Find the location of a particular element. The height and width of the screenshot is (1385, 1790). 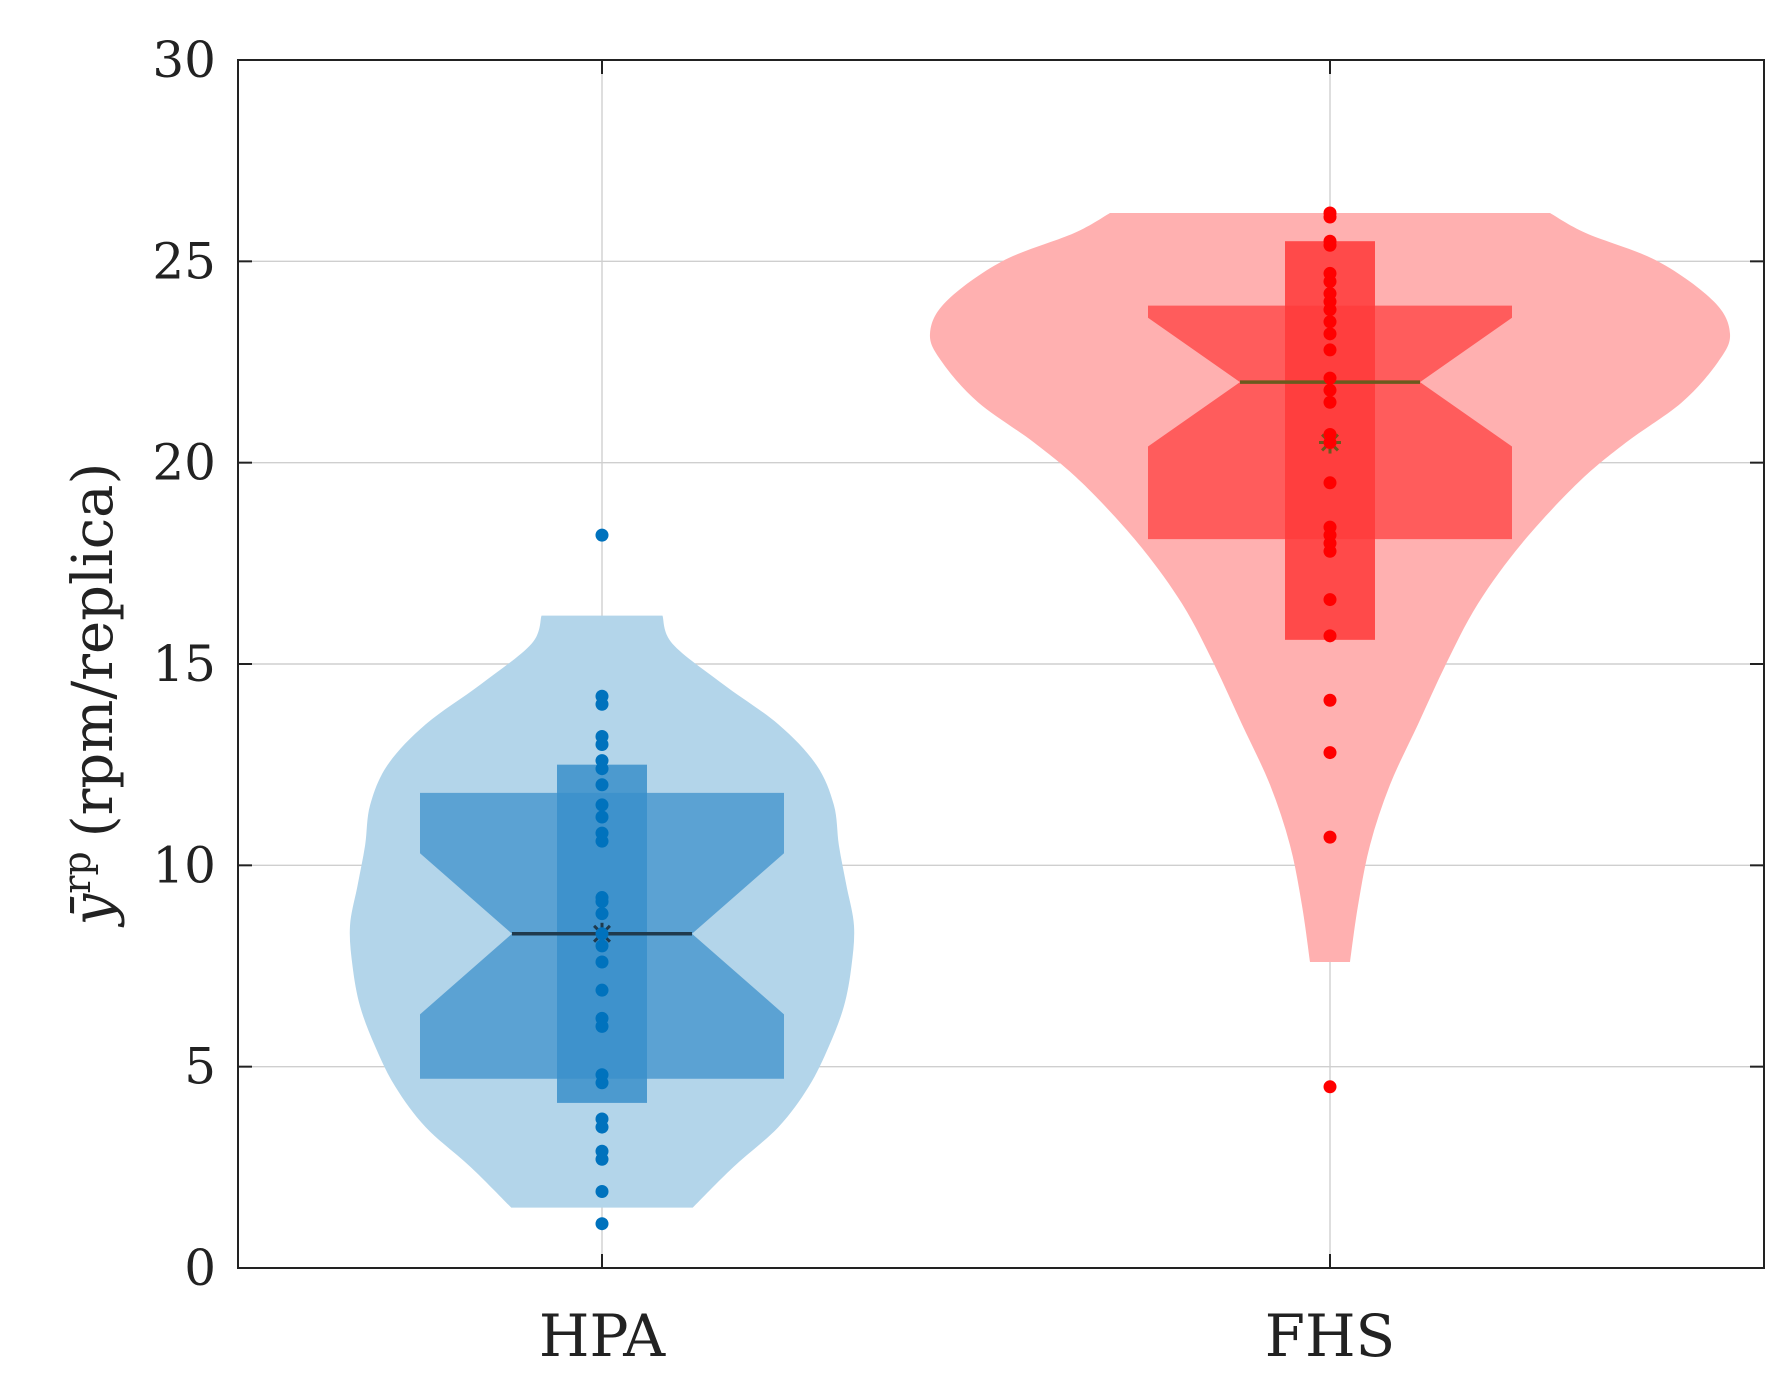

y-tick-label: 20 is located at coordinates (184, 463).